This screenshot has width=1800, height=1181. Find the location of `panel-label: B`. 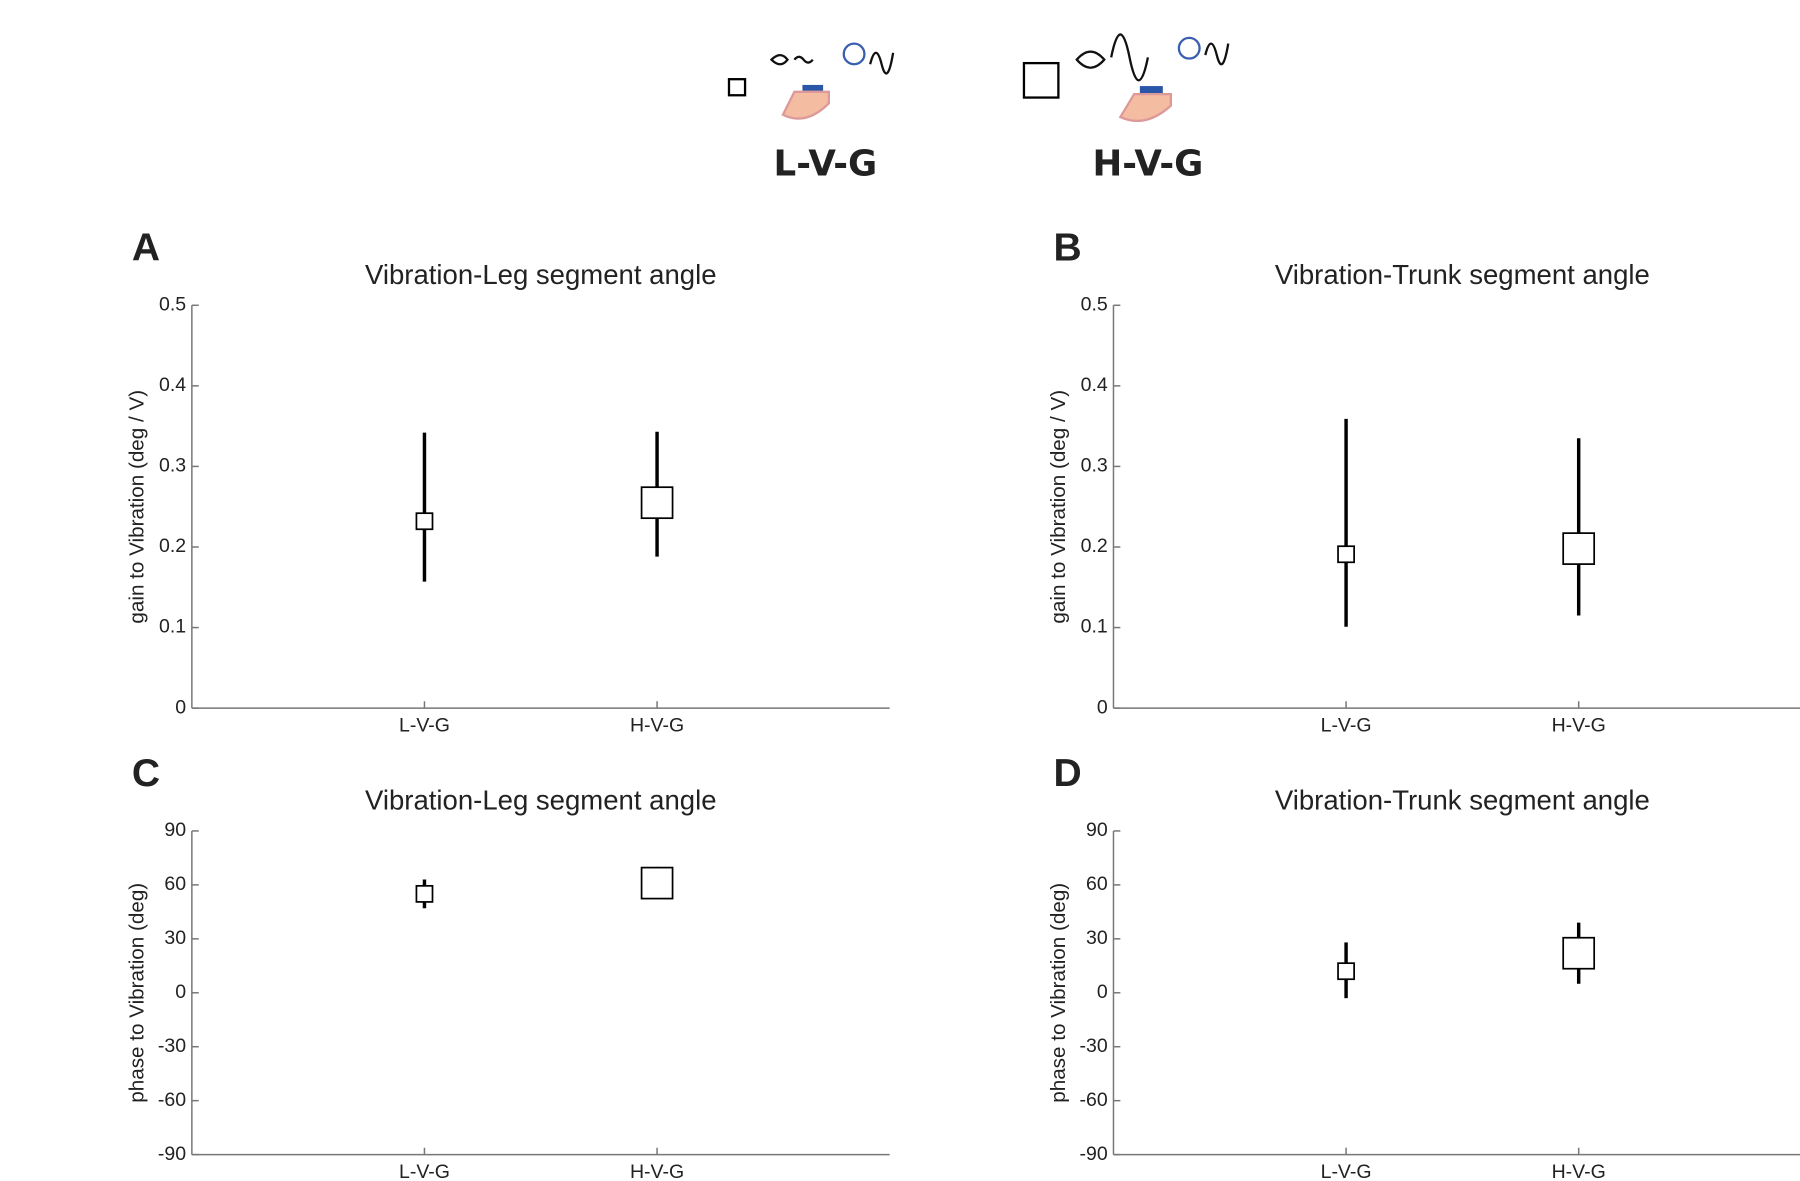

panel-label: B is located at coordinates (1067, 248).